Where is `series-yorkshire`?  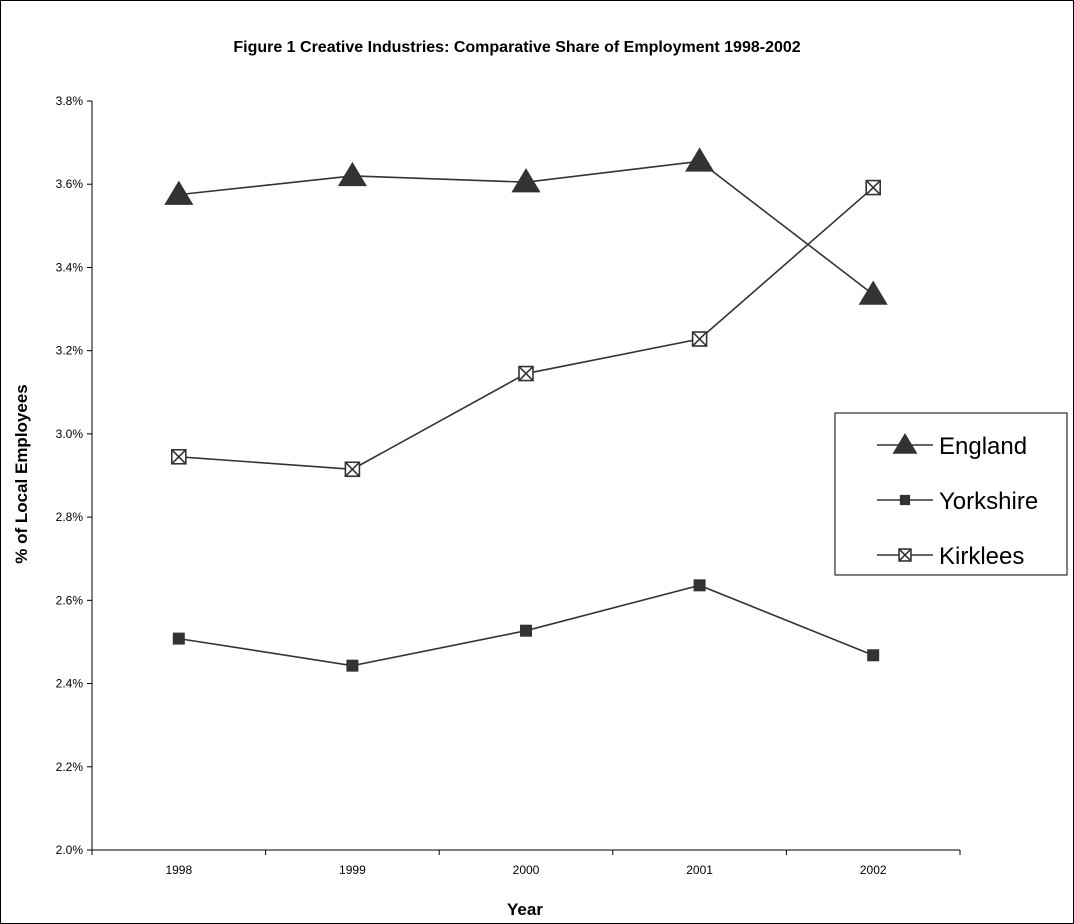 series-yorkshire is located at coordinates (526, 625).